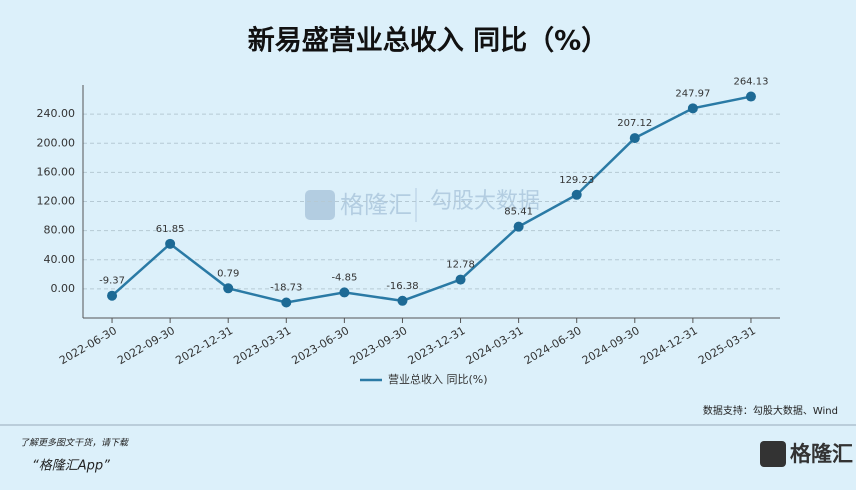 The width and height of the screenshot is (856, 490). What do you see at coordinates (262, 345) in the screenshot?
I see `x-tick-label: 2023-03-31` at bounding box center [262, 345].